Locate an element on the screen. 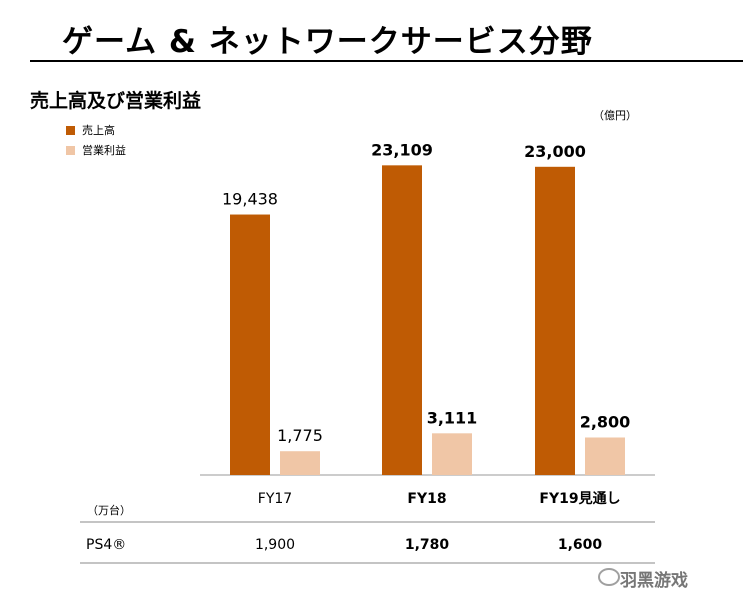 Image resolution: width=743 pixels, height=608 pixels. unit-label: （億円） is located at coordinates (615, 115).